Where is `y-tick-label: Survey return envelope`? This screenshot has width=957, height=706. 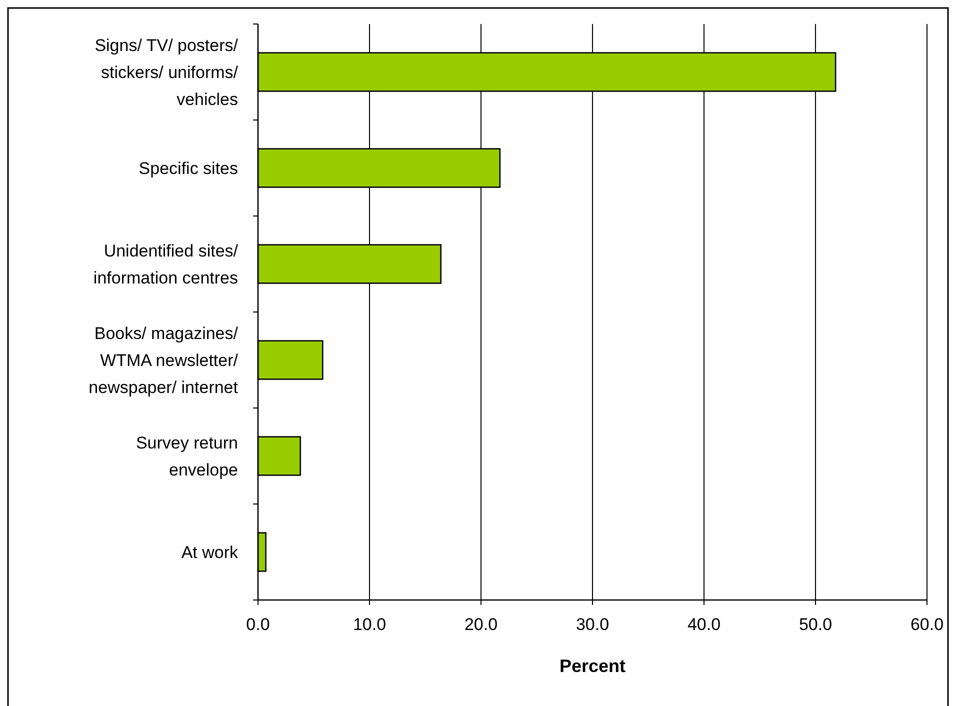
y-tick-label: Survey return envelope is located at coordinates (187, 457).